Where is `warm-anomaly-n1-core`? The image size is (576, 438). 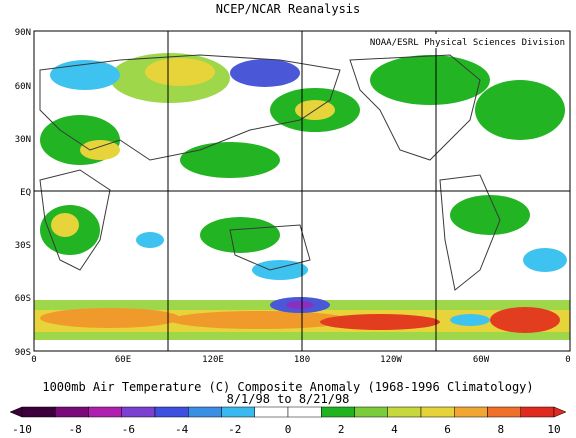
warm-anomaly-n1-core is located at coordinates (180, 72).